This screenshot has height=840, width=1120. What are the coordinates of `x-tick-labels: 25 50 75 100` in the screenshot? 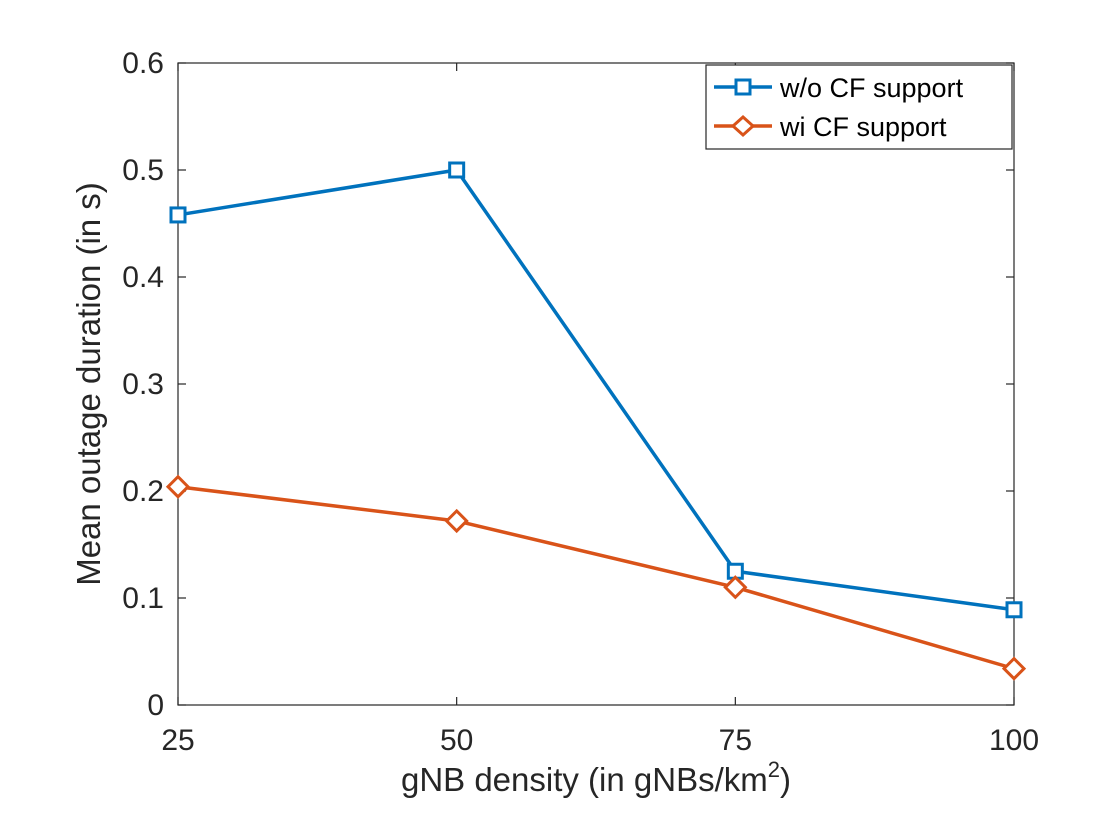 It's located at (600, 740).